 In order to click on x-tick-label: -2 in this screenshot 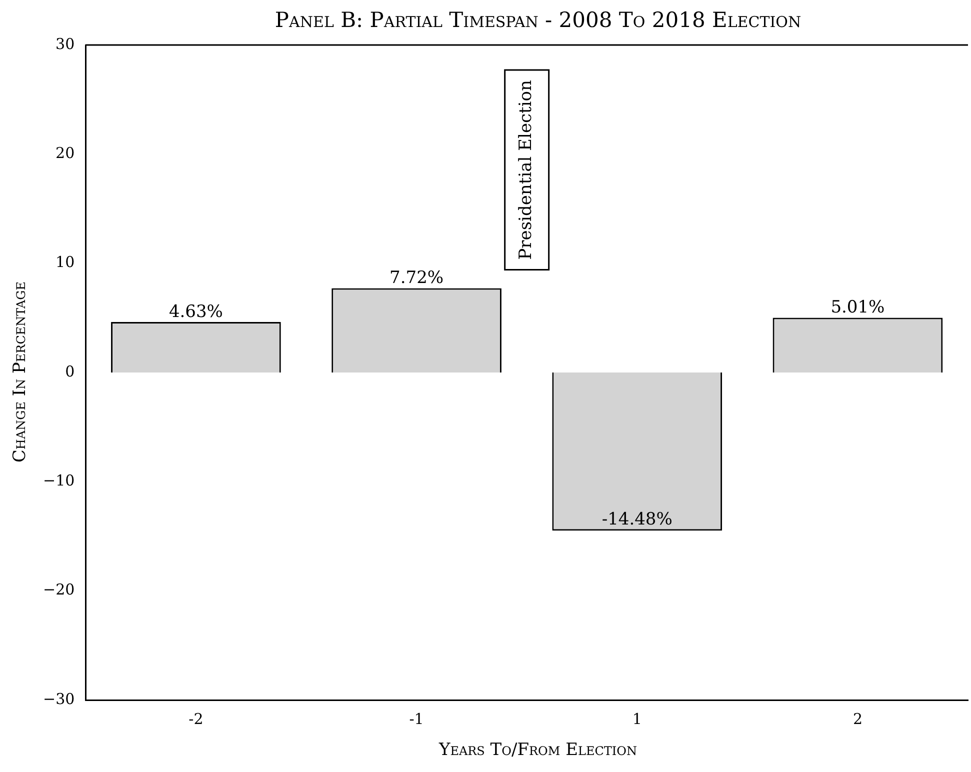, I will do `click(196, 719)`.